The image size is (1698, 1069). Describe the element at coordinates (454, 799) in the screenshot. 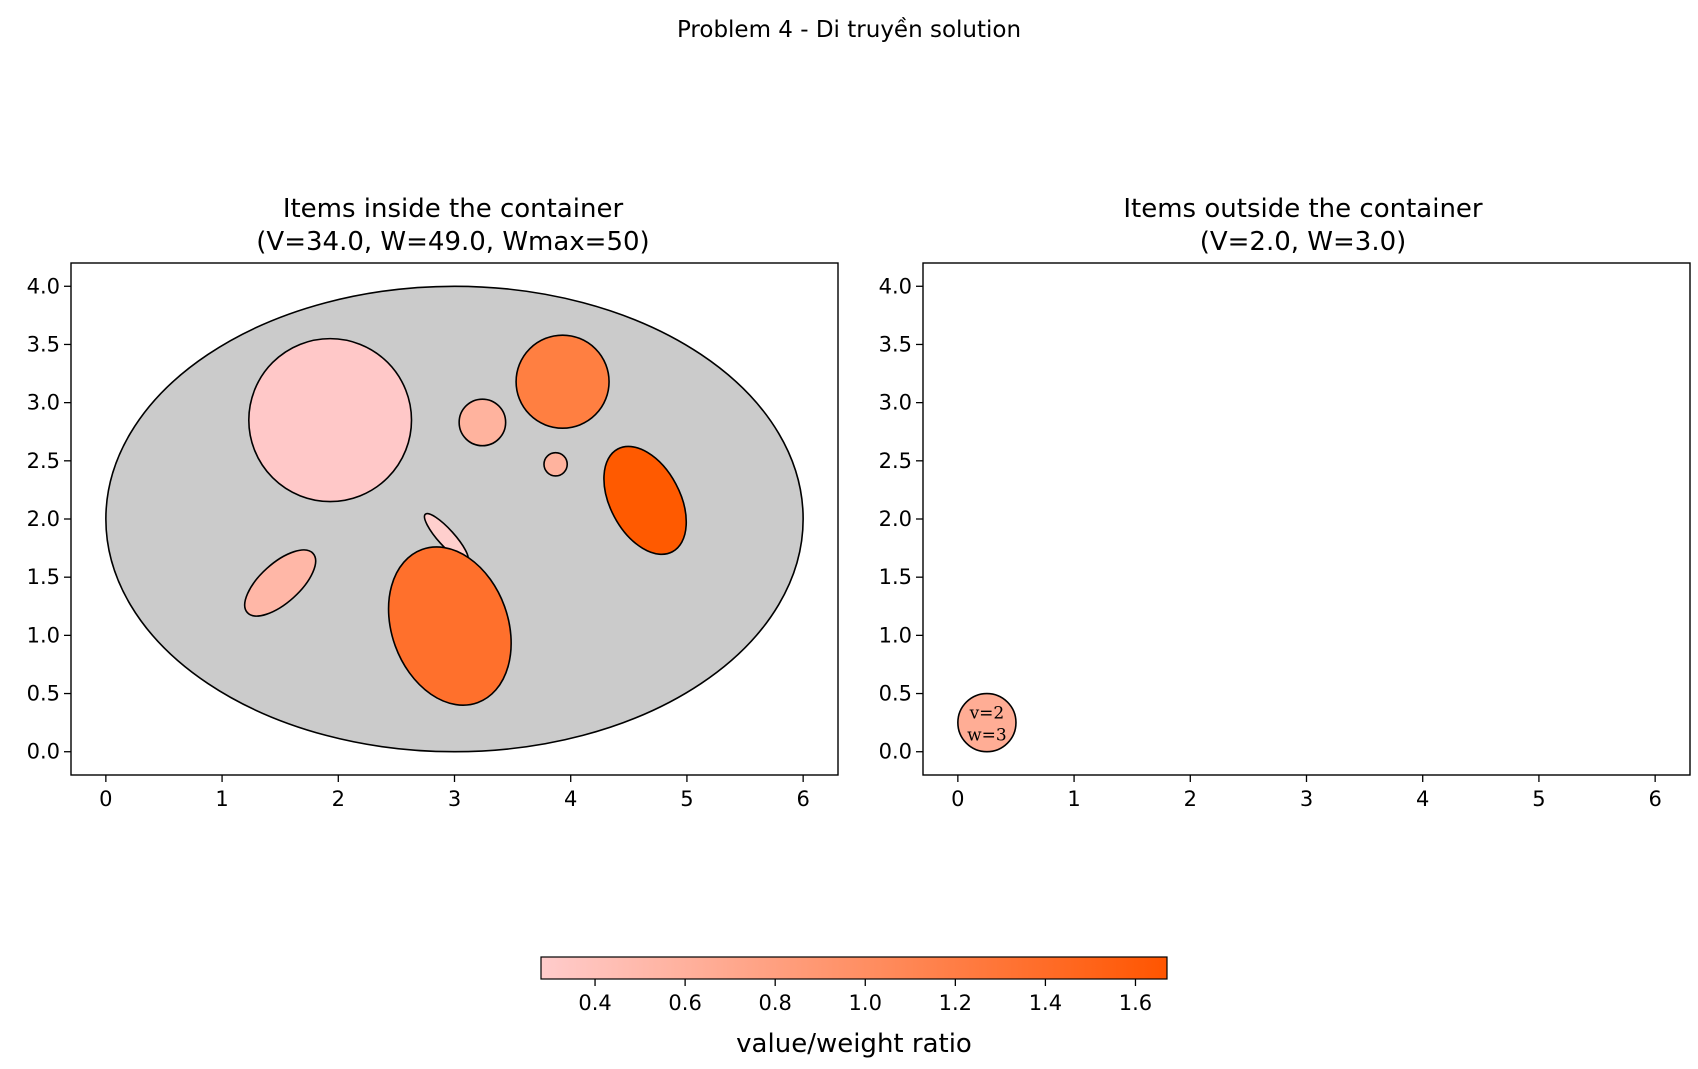

I see `panel-inside-x-tick-label: 3` at that location.